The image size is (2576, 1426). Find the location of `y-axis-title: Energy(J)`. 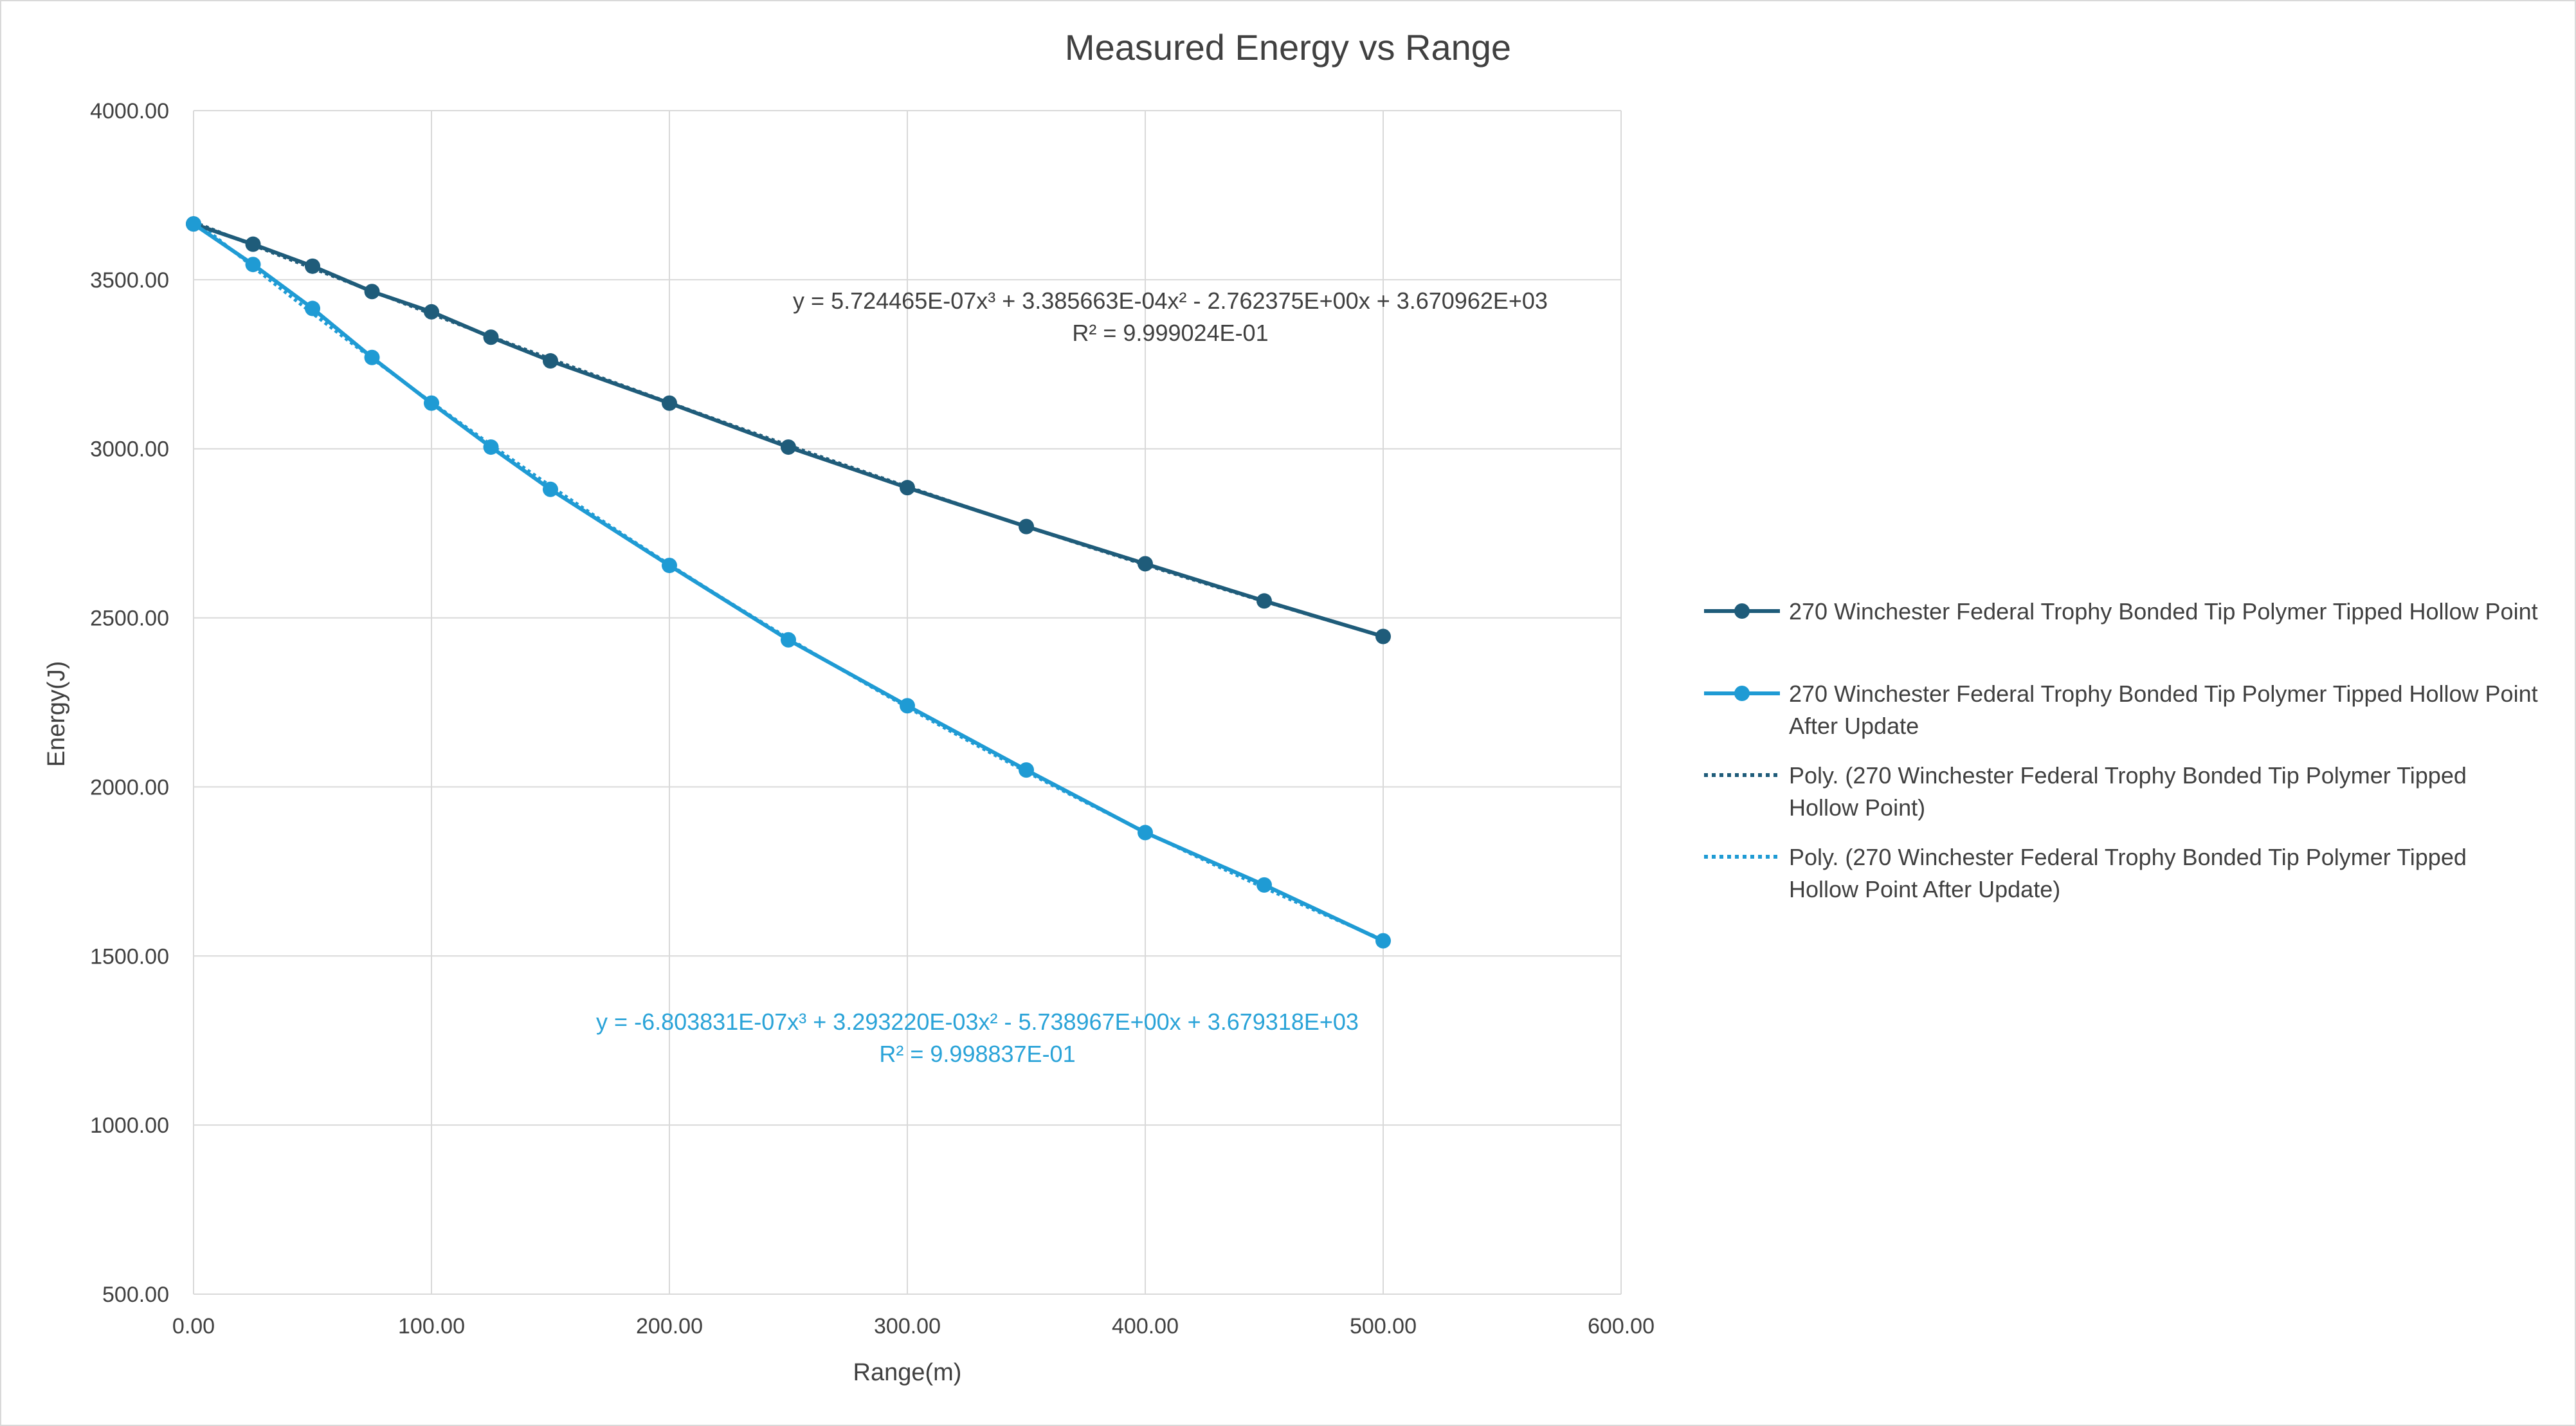

y-axis-title: Energy(J) is located at coordinates (56, 714).